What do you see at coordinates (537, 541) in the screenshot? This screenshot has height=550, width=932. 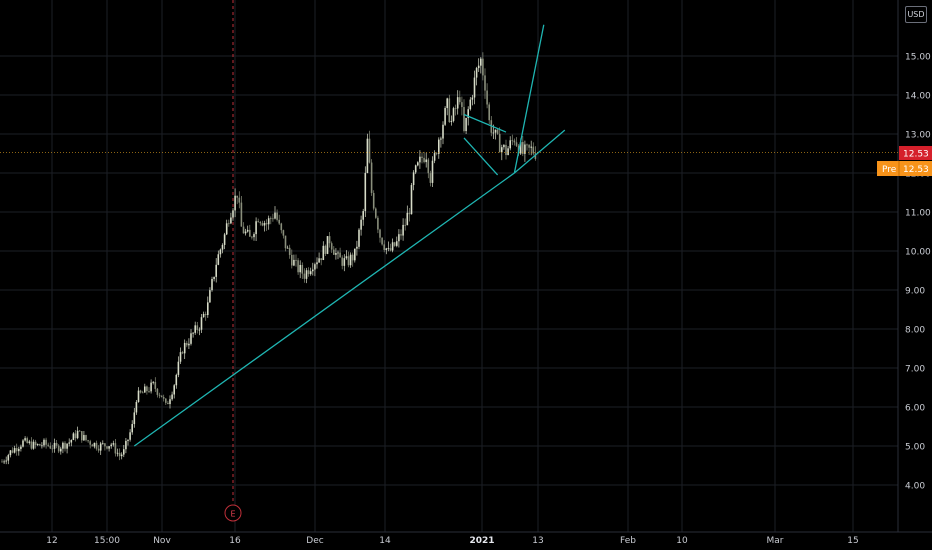 I see `x-tick-label: 13` at bounding box center [537, 541].